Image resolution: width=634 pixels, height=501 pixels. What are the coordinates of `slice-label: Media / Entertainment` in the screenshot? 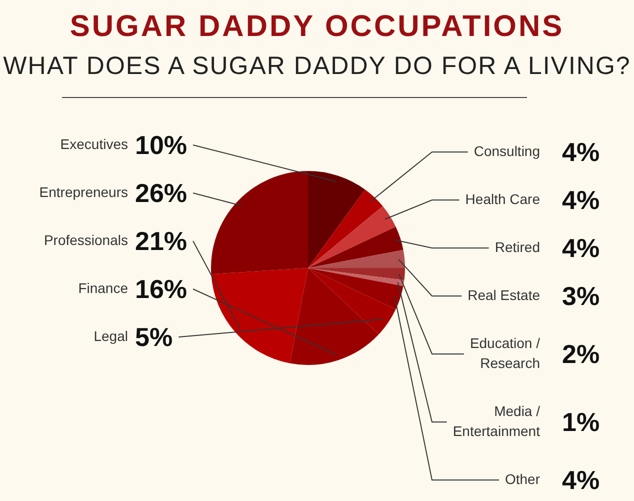 It's located at (496, 420).